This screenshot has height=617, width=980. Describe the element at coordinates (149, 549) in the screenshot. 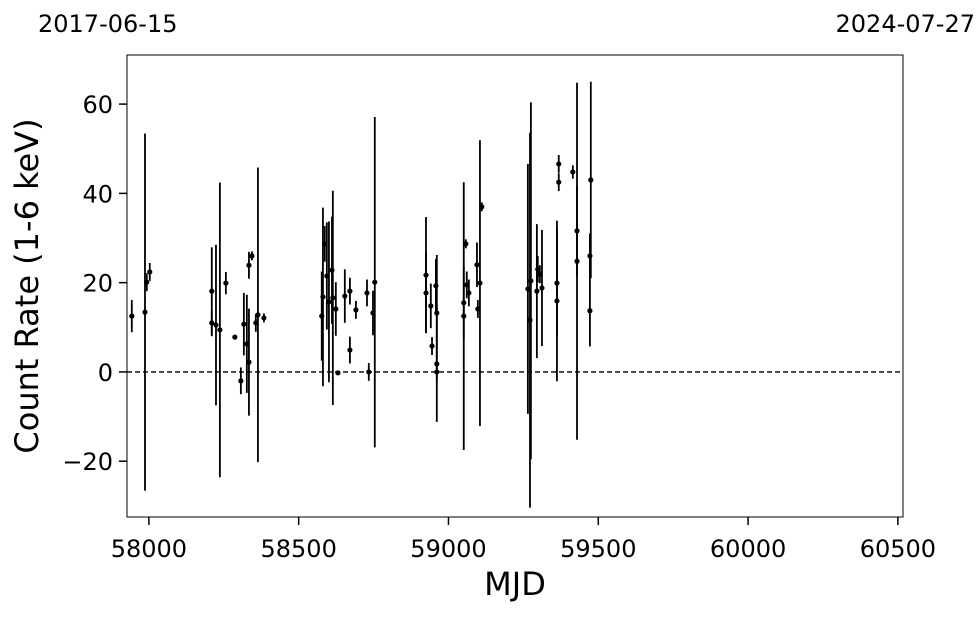

I see `x-tick-label: 58000` at that location.